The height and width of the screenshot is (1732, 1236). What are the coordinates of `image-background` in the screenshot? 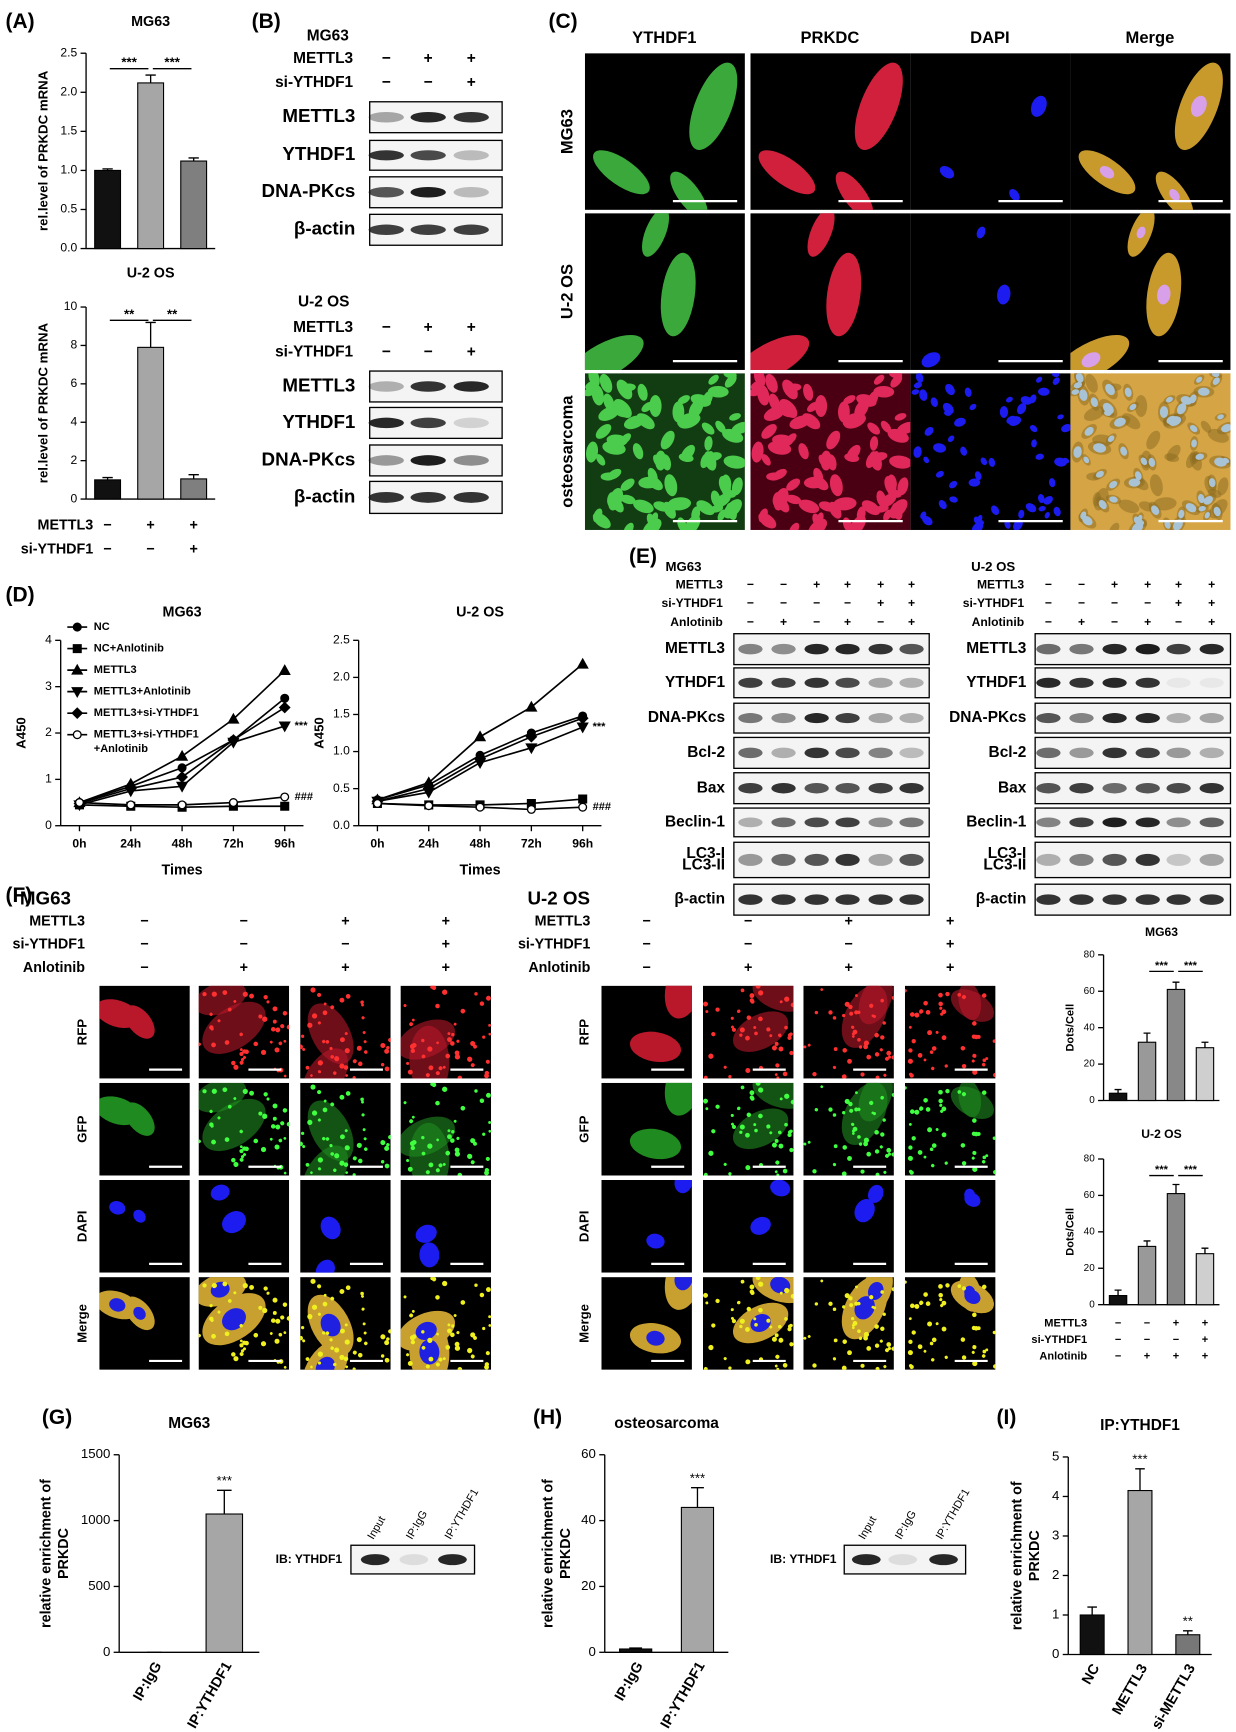 It's located at (990, 291).